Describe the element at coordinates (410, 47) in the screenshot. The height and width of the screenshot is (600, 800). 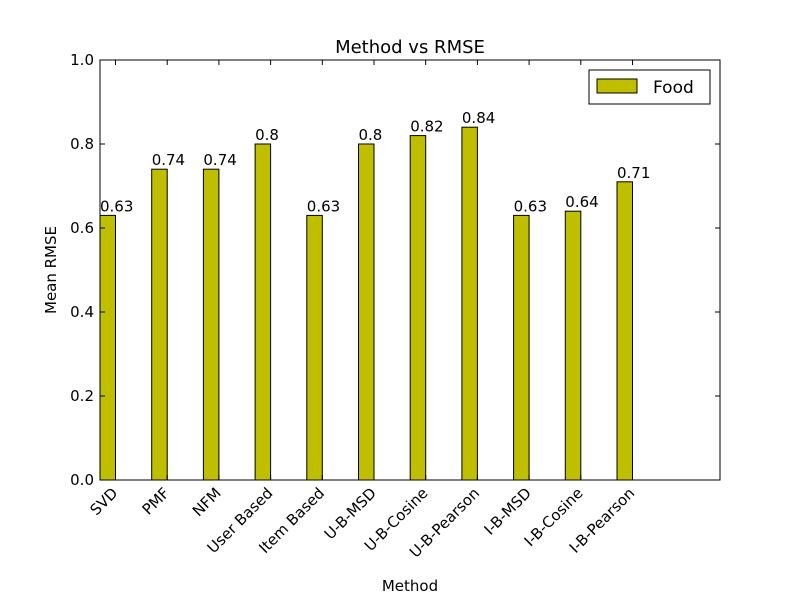
I see `chart-title: Method vs RMSE` at that location.